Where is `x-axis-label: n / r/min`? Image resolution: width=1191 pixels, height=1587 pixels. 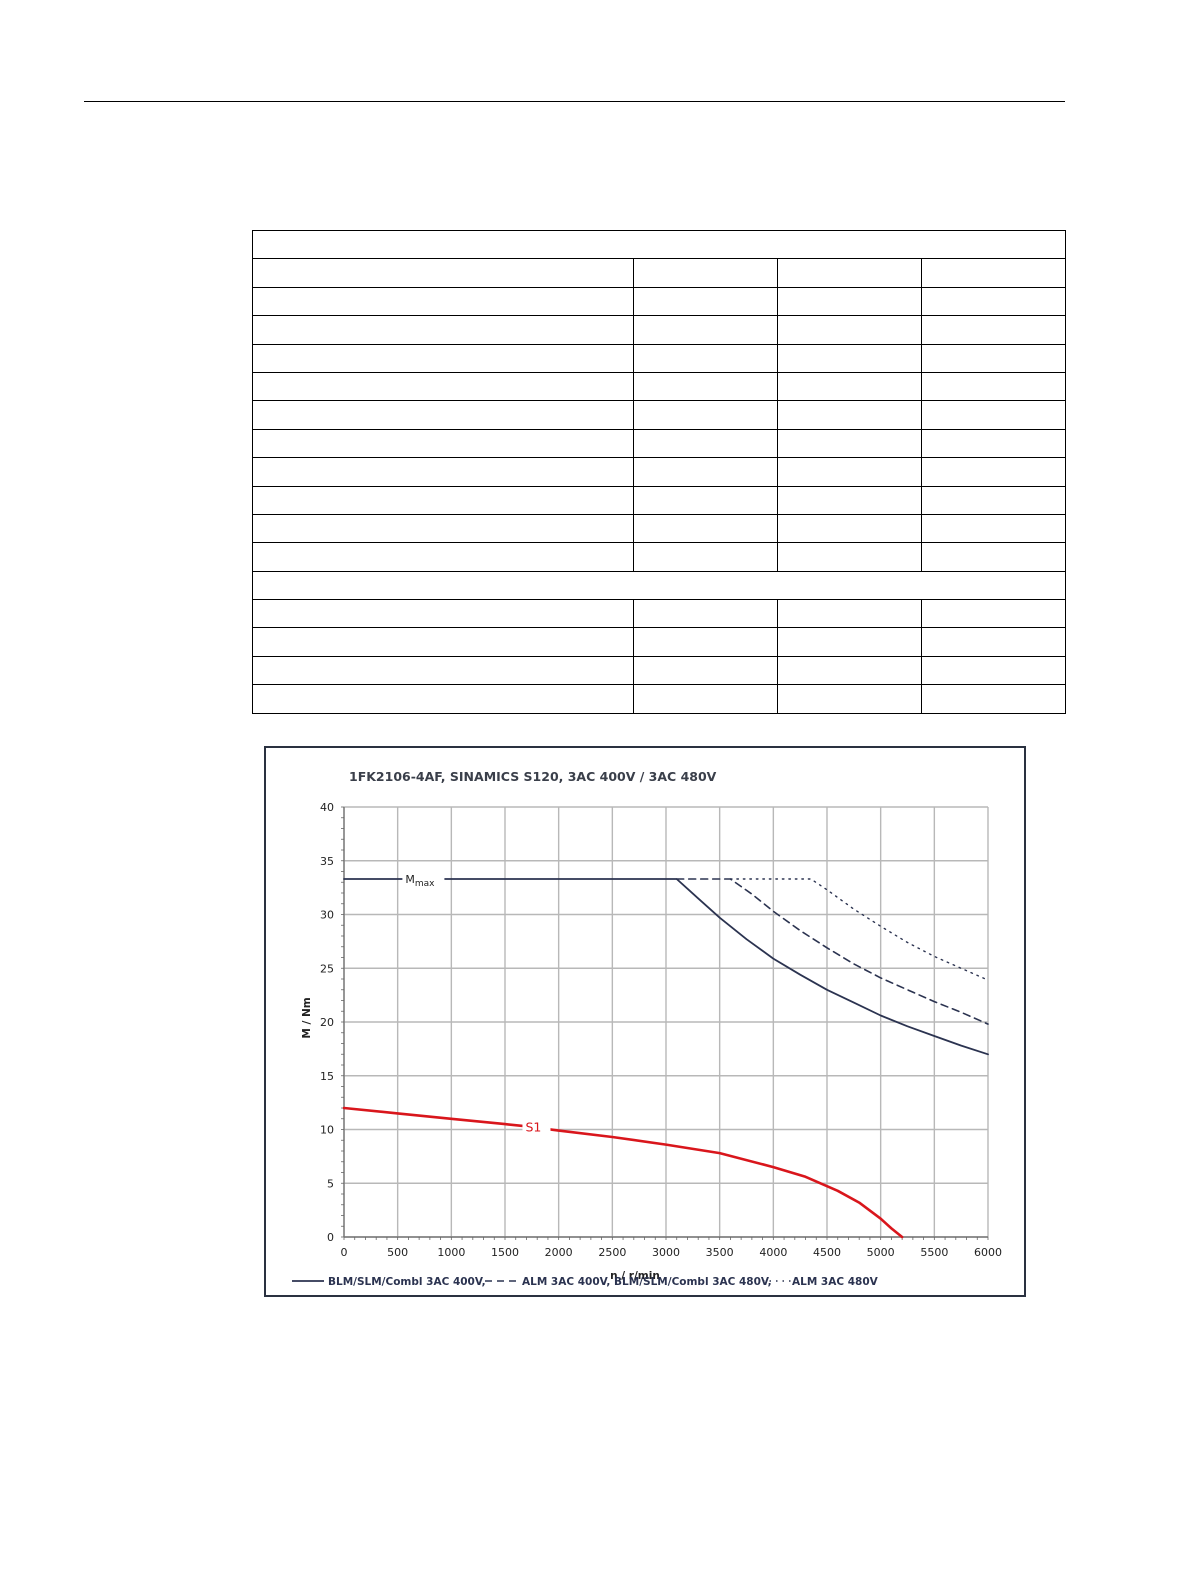 x-axis-label: n / r/min is located at coordinates (635, 1276).